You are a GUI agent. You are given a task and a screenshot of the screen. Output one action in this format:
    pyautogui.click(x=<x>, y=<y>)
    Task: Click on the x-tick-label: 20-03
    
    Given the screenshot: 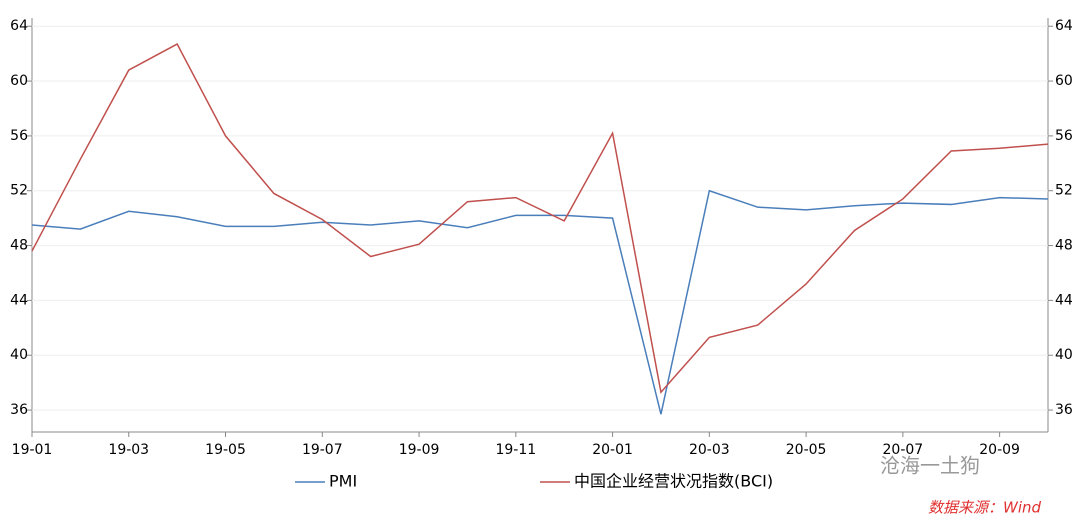 What is the action you would take?
    pyautogui.click(x=709, y=450)
    